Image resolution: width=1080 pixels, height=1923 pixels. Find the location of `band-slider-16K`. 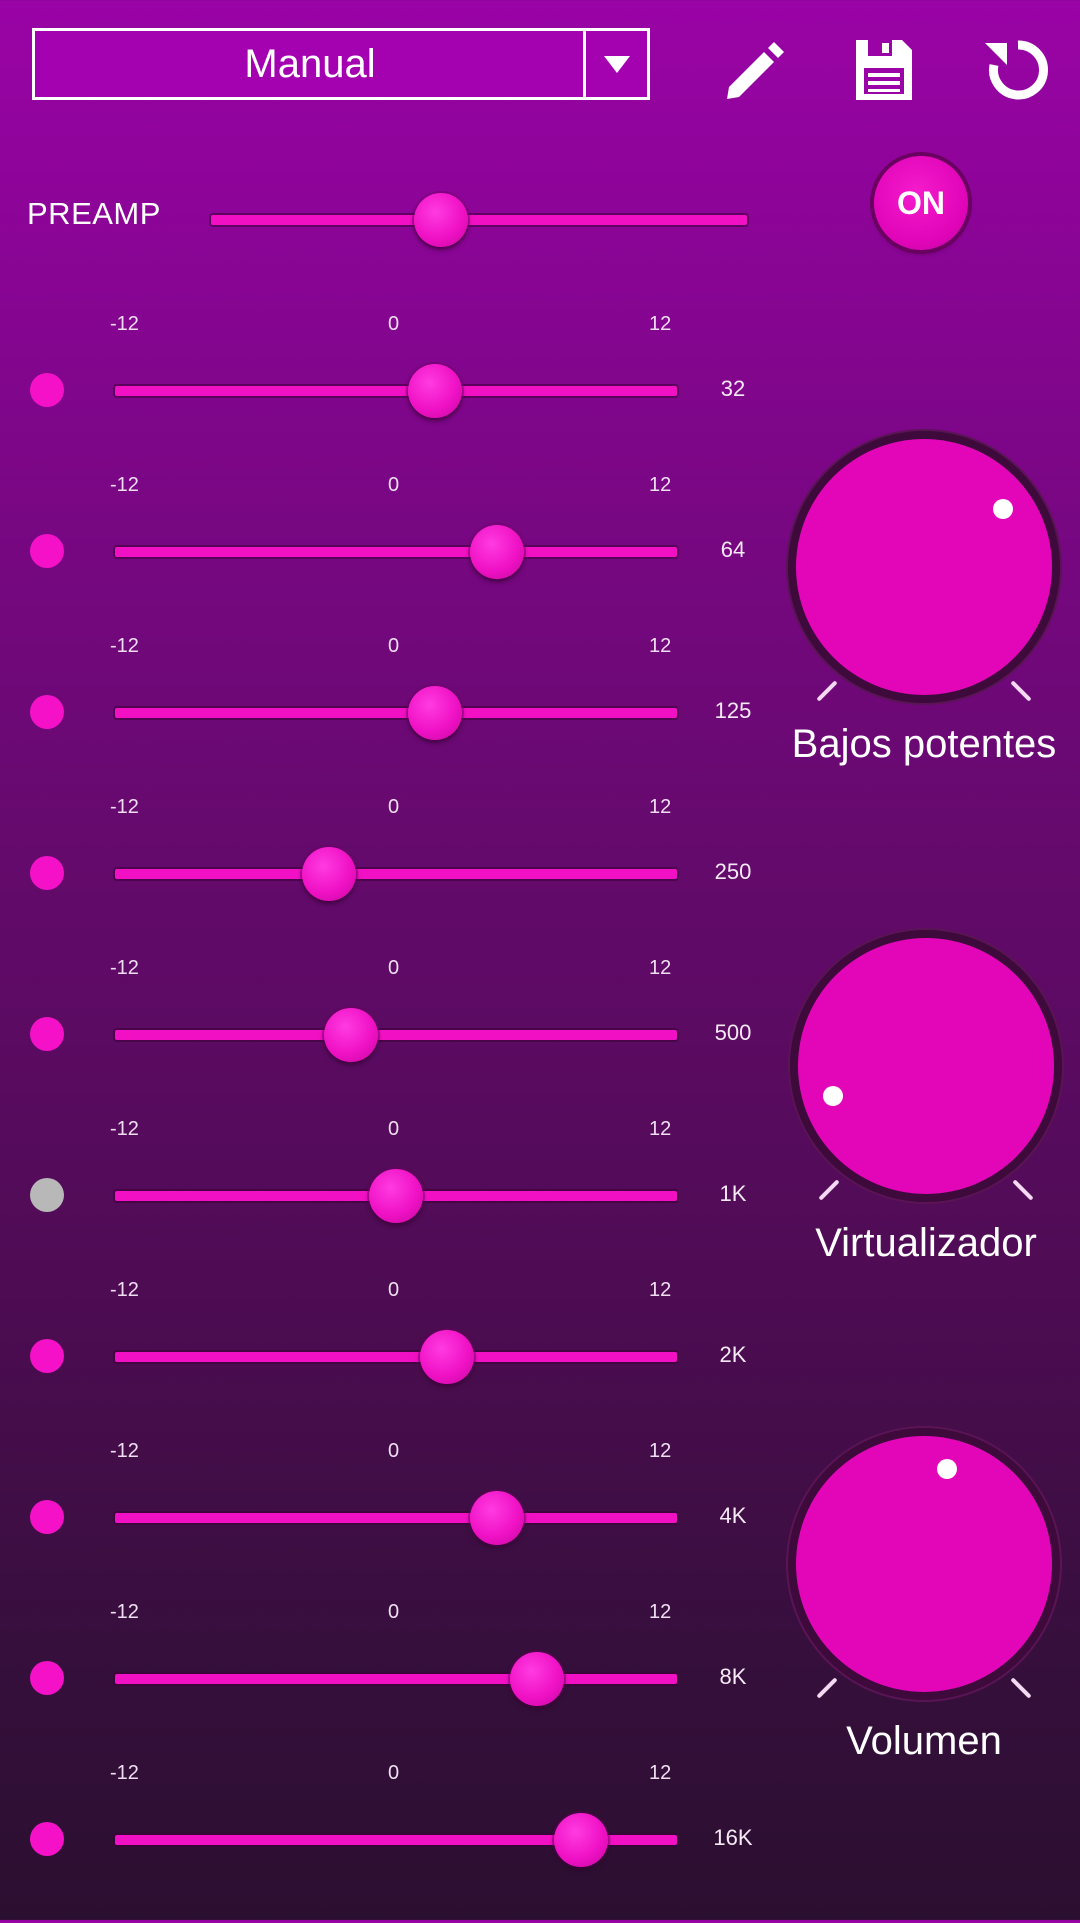

band-slider-16K is located at coordinates (396, 1840).